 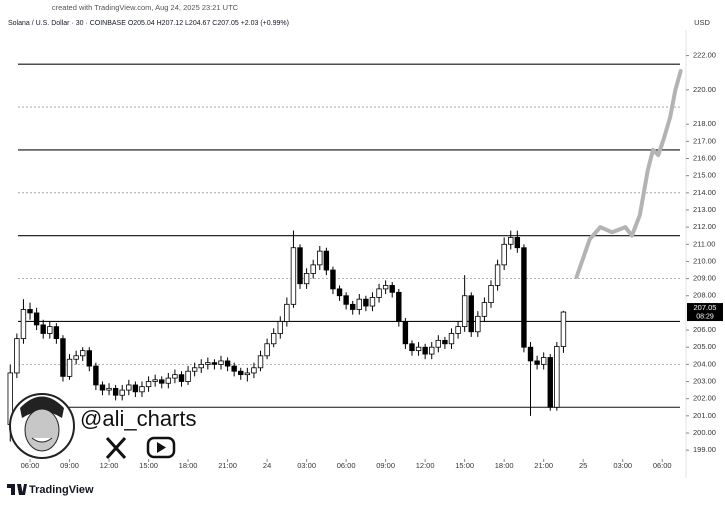 I want to click on y-tick-label: 216.00, so click(x=704, y=157).